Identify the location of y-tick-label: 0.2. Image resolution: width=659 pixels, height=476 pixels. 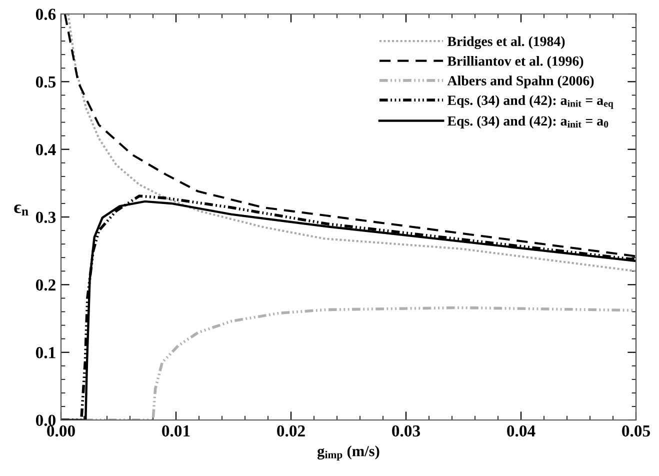
(46, 285).